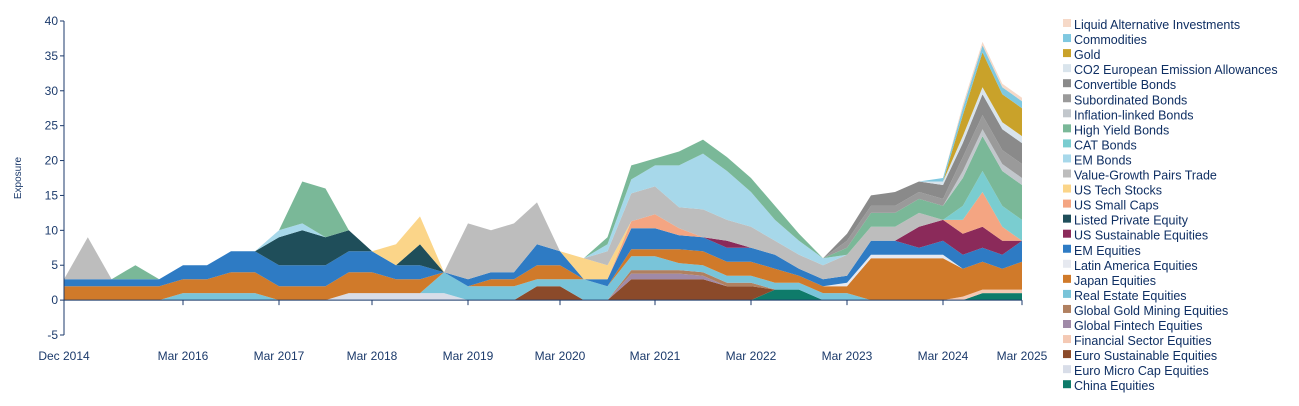  I want to click on y-tick-label: 35, so click(52, 56).